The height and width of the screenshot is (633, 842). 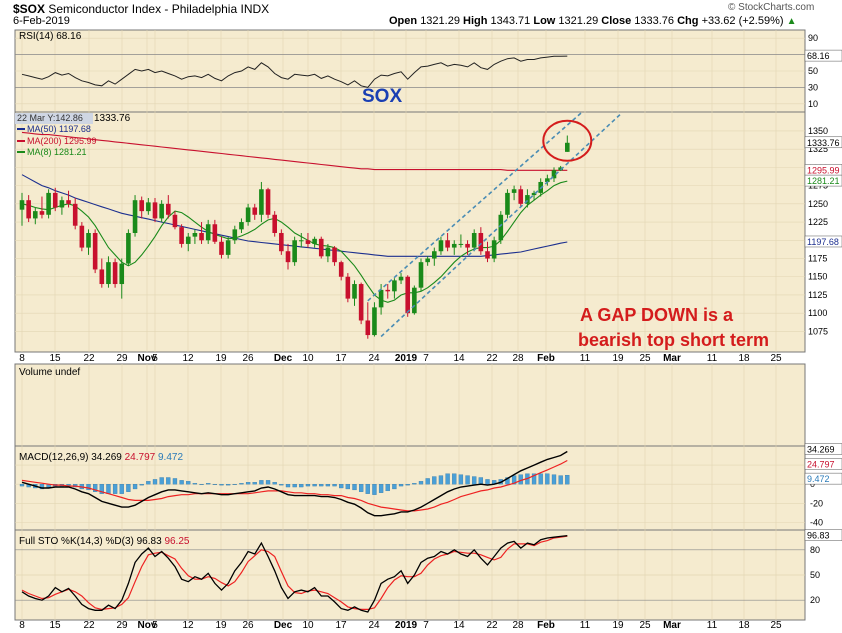 I want to click on x-tick-label-bottom: 8, so click(x=22, y=625).